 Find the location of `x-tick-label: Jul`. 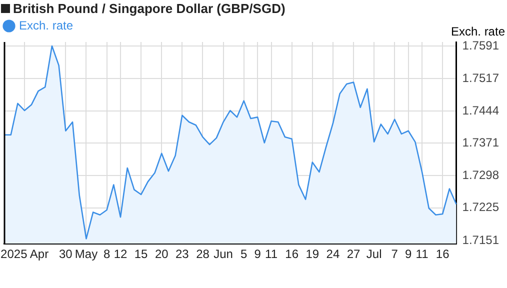

x-tick-label: Jul is located at coordinates (374, 254).